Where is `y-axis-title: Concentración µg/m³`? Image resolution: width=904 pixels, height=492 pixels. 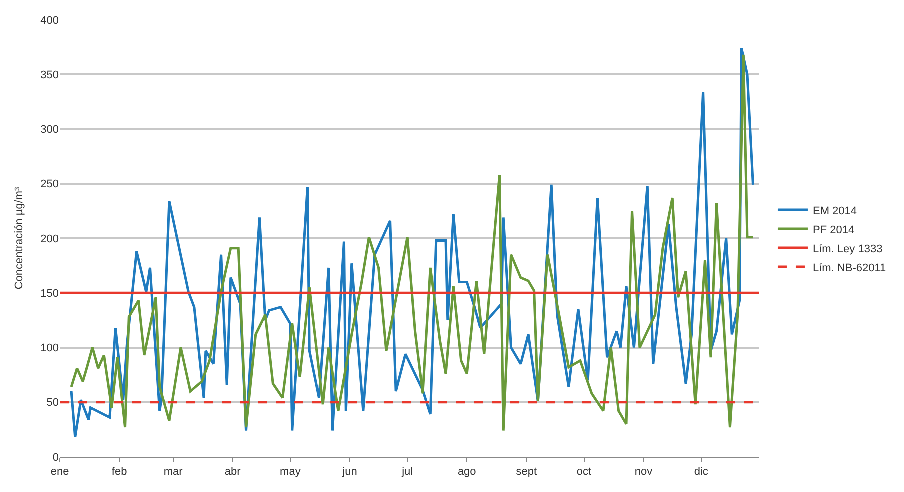
y-axis-title: Concentración µg/m³ is located at coordinates (19, 238).